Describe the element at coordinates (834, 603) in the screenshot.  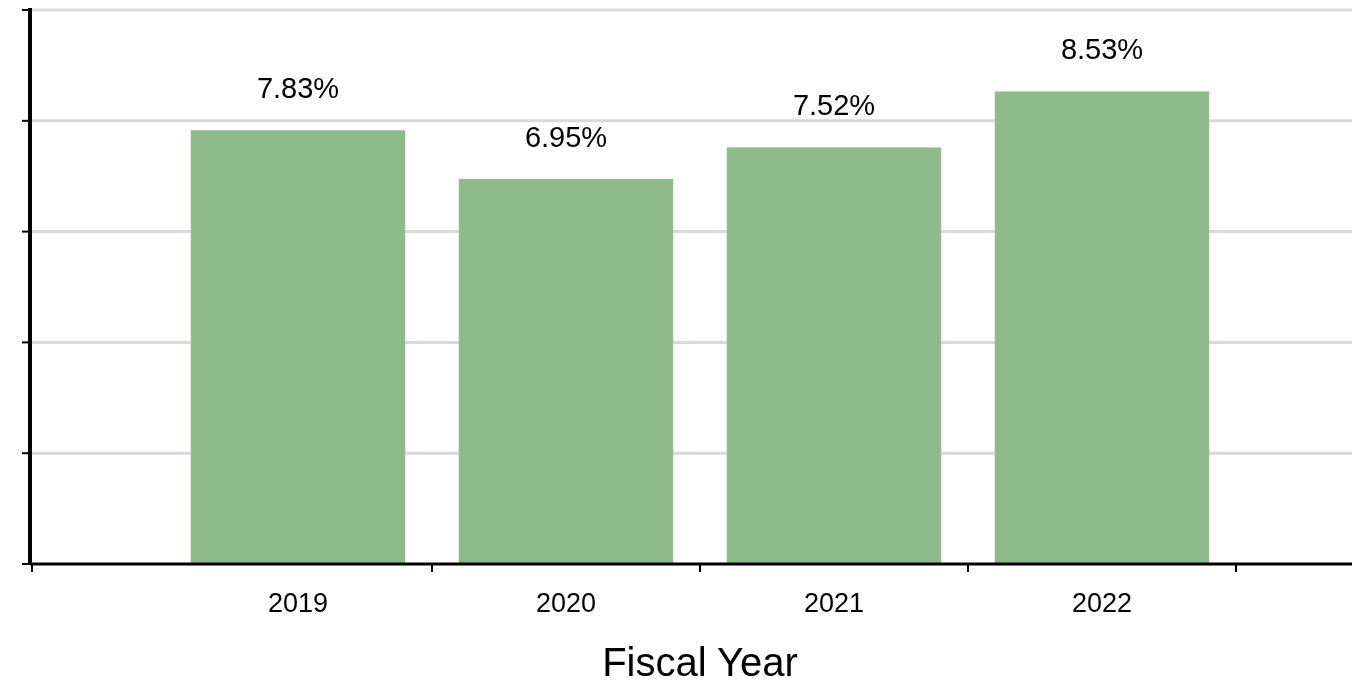
I see `x-tick-label: 2021` at that location.